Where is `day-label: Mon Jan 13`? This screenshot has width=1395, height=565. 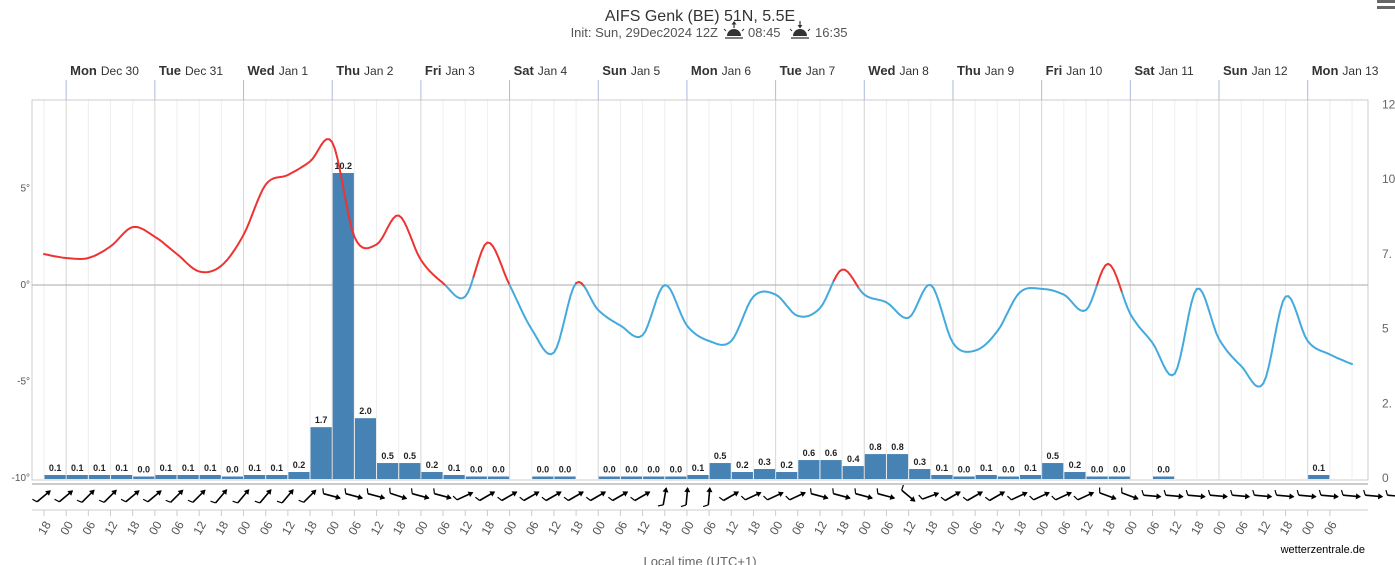
day-label: Mon Jan 13 is located at coordinates (1345, 70).